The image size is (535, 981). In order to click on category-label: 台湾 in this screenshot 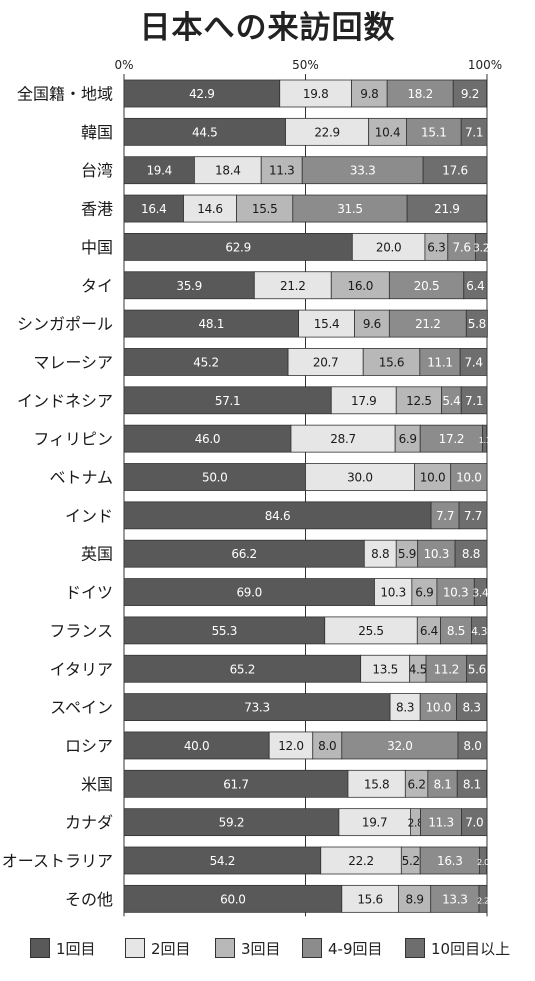, I will do `click(97, 170)`.